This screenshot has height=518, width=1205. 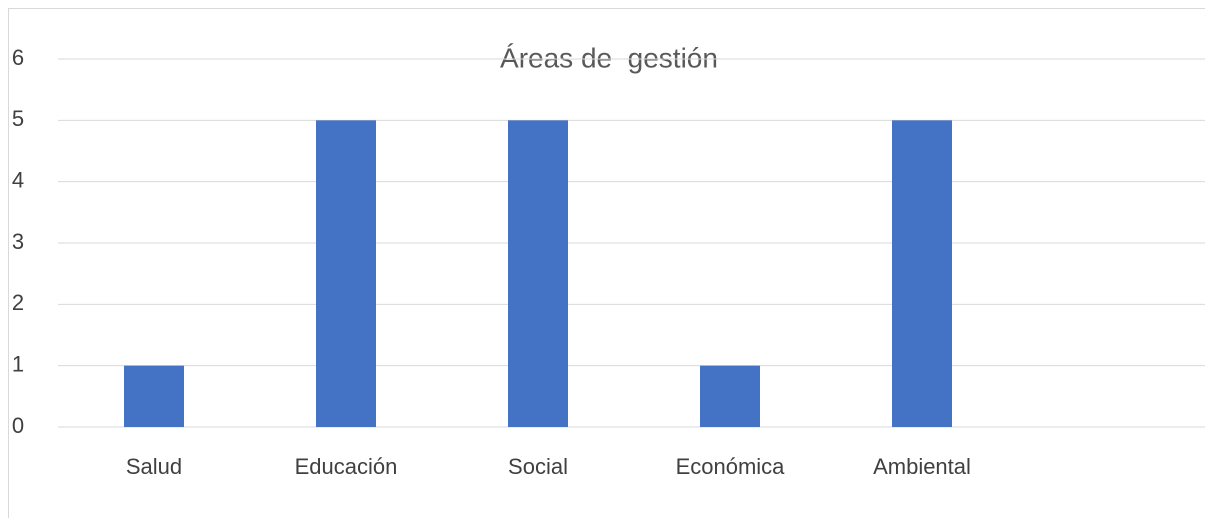 I want to click on y-tick-label: 6, so click(x=18, y=57).